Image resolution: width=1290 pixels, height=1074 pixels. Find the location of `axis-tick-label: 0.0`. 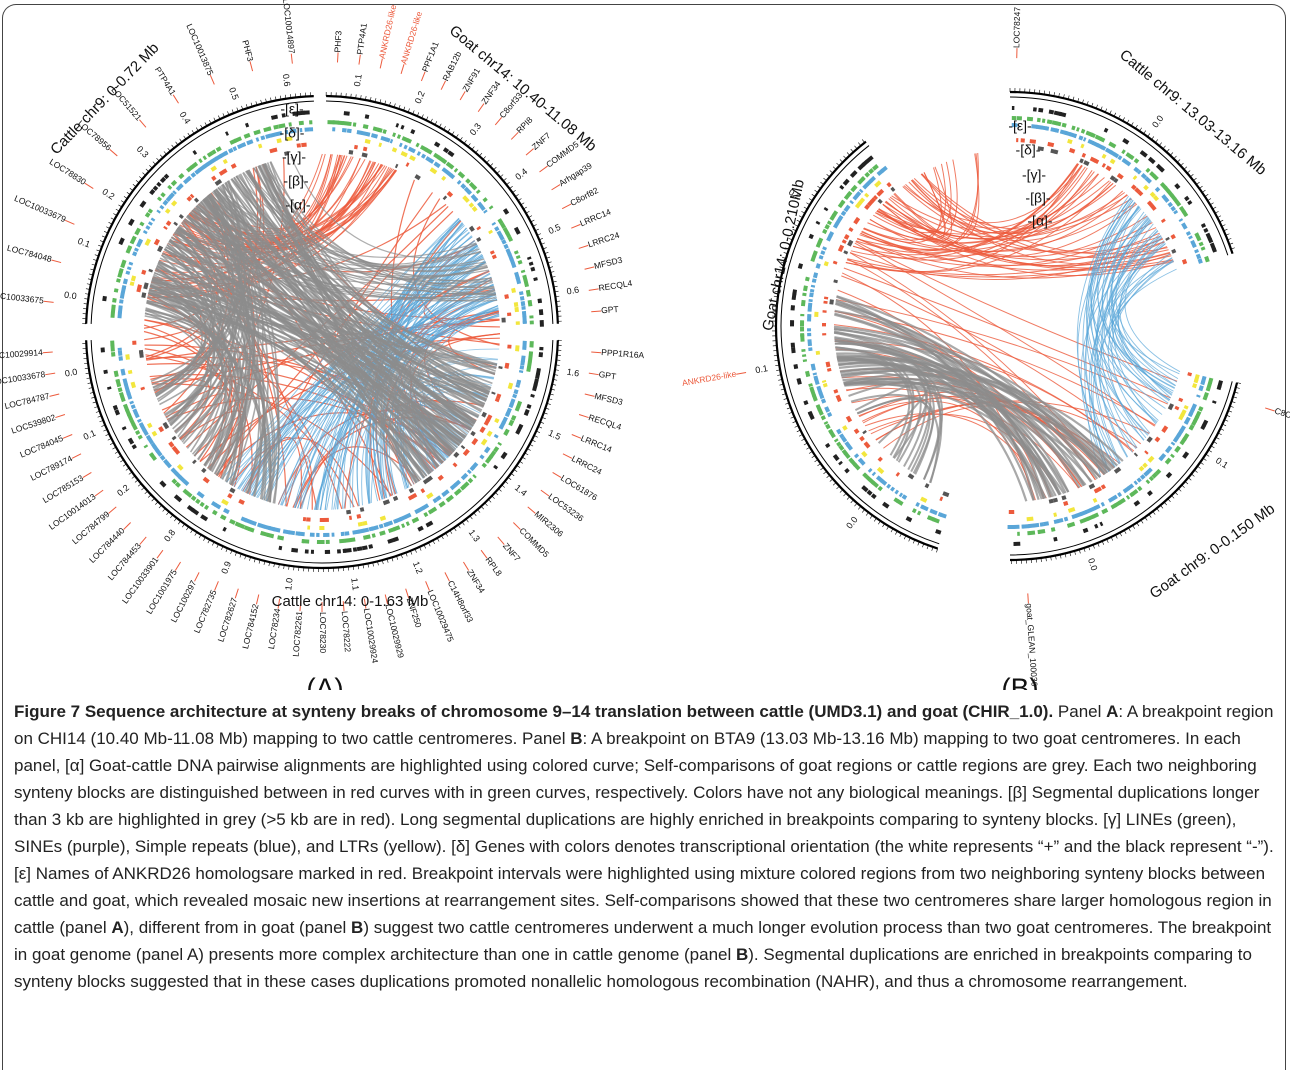

axis-tick-label: 0.0 is located at coordinates (1093, 564).